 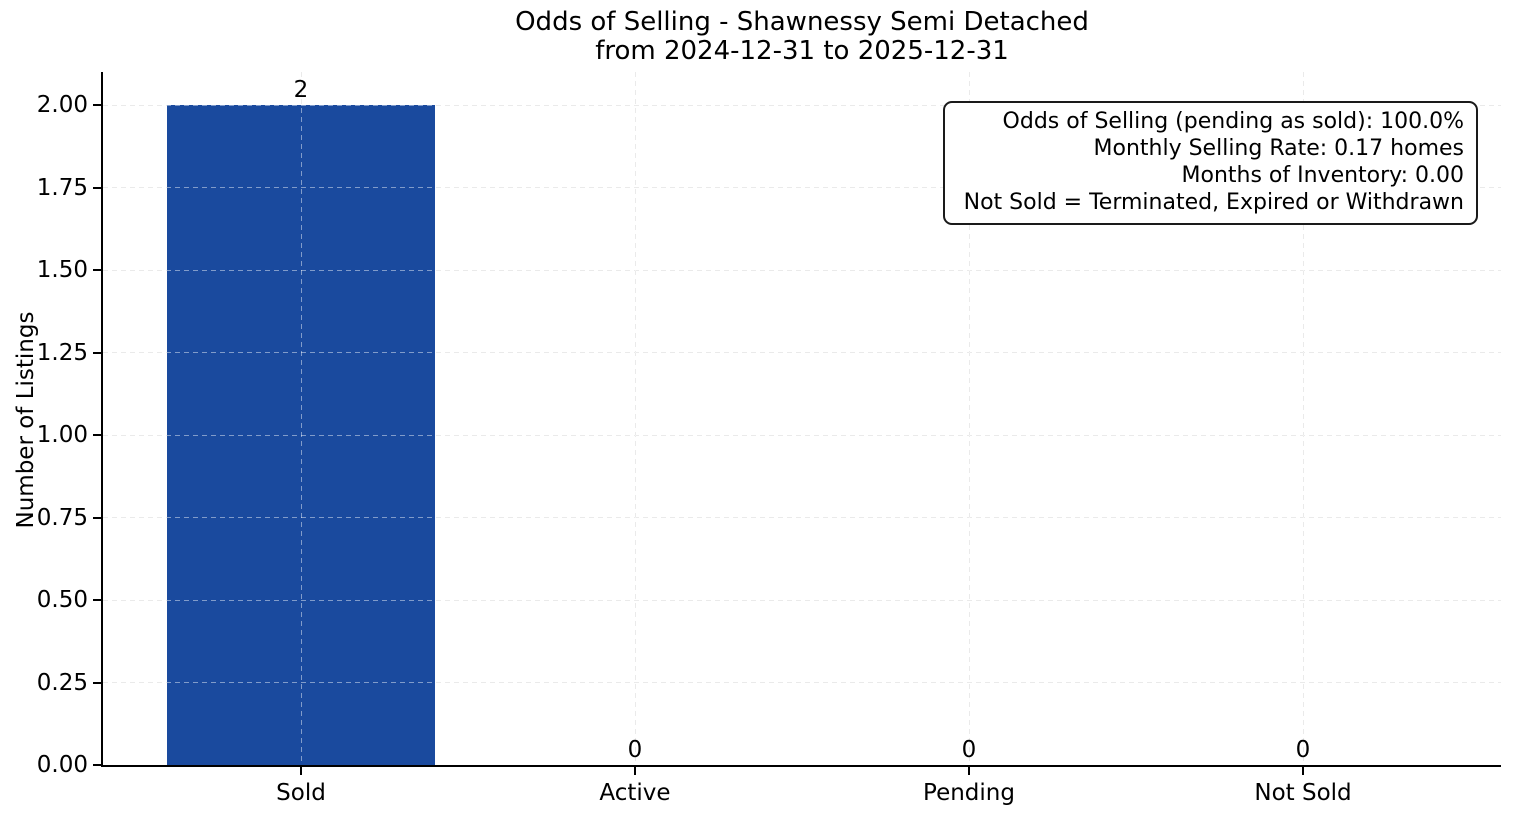 What do you see at coordinates (301, 793) in the screenshot?
I see `x-tick-label-sold: Sold` at bounding box center [301, 793].